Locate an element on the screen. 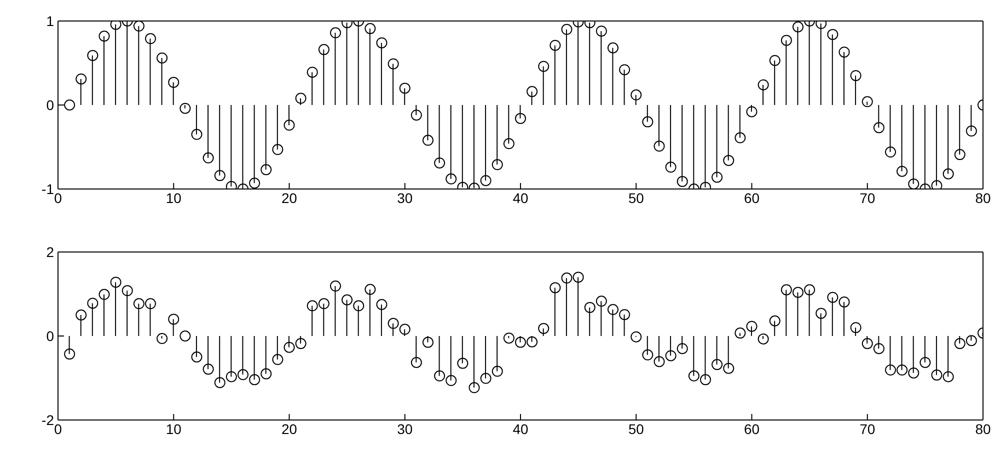 The image size is (1000, 468). y-tick-label: -2 is located at coordinates (48, 420).